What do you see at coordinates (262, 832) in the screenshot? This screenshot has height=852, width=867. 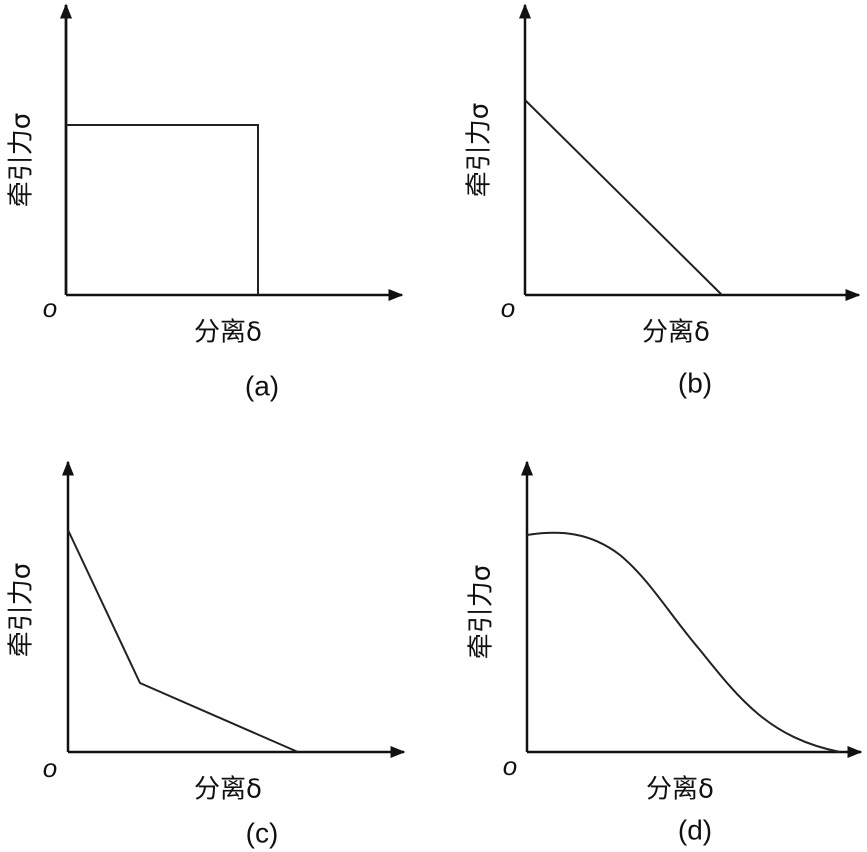 I see `caption: (c)` at bounding box center [262, 832].